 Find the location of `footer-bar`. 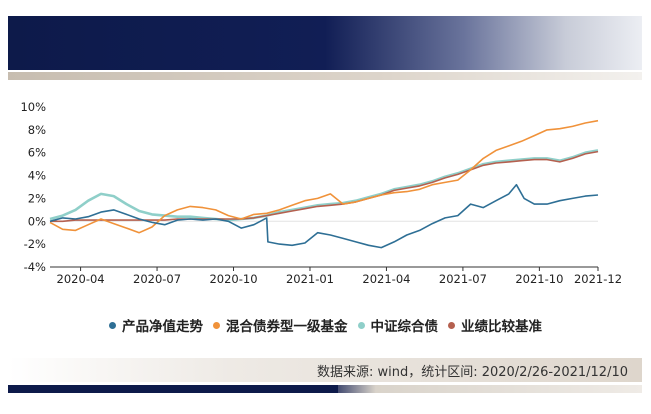

footer-bar is located at coordinates (325, 389).